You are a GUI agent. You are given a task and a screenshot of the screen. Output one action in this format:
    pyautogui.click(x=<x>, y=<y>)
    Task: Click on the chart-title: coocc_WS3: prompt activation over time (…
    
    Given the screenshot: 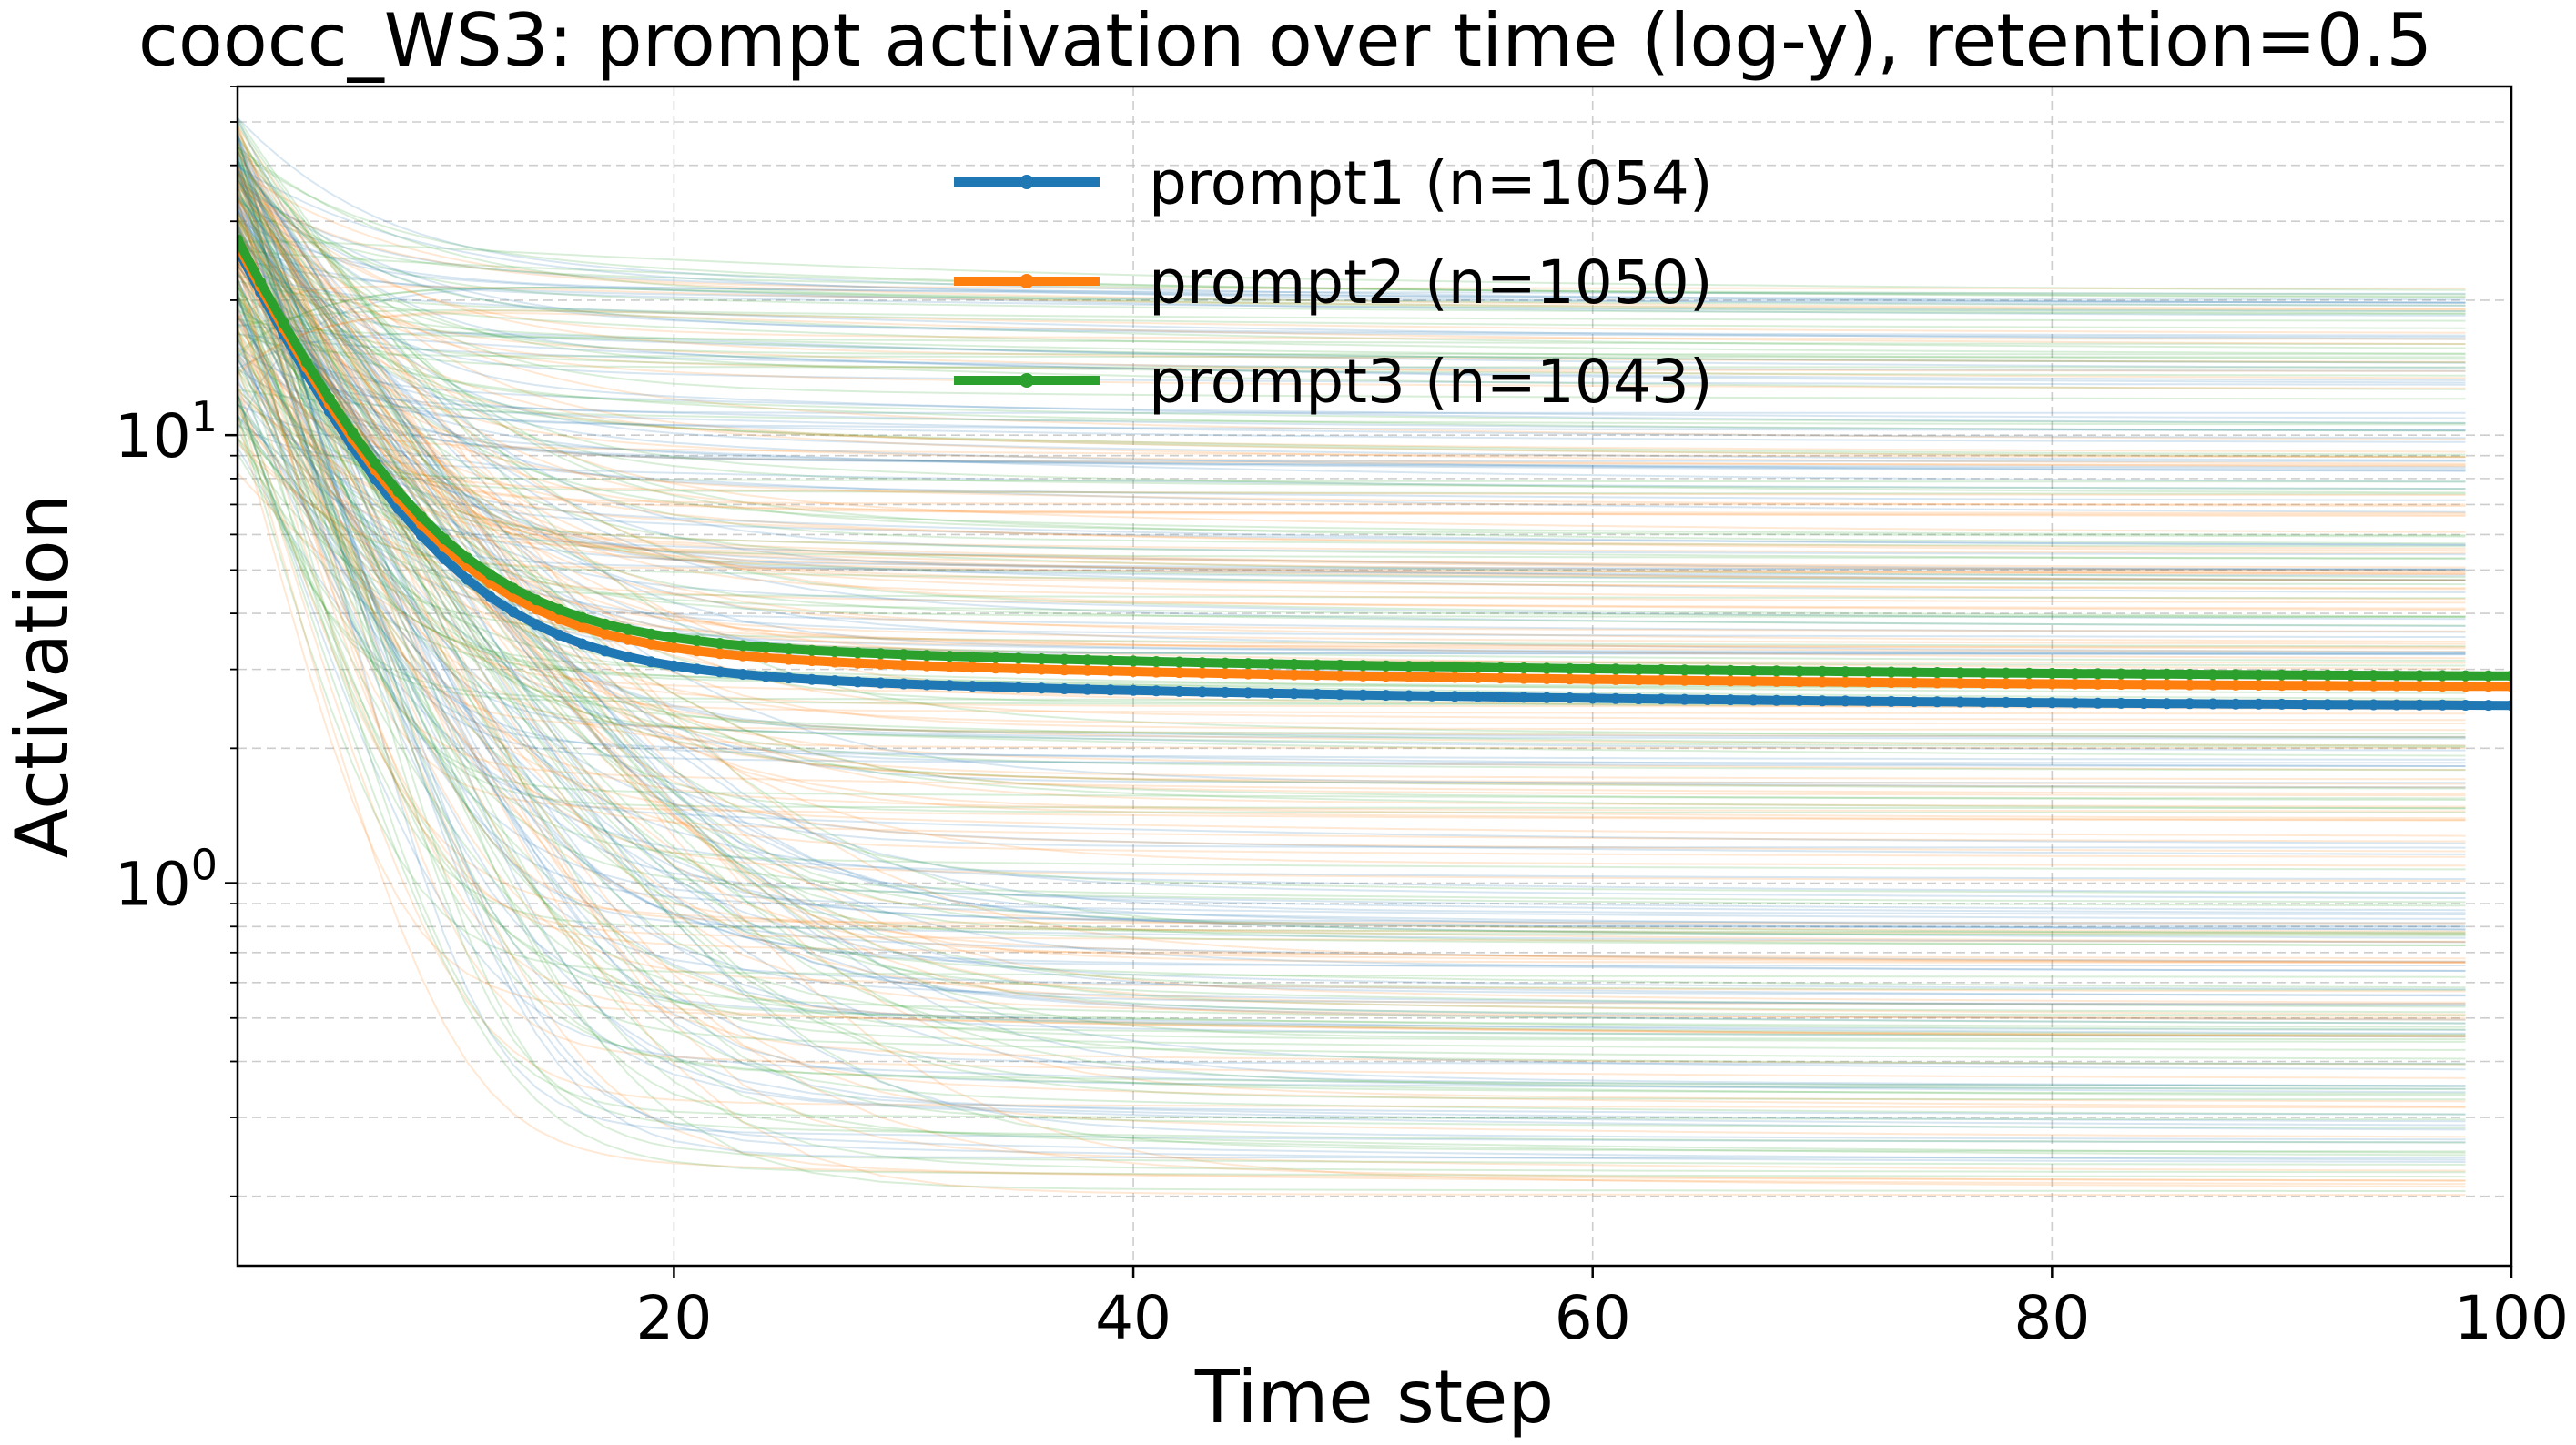 What is the action you would take?
    pyautogui.click(x=1285, y=41)
    